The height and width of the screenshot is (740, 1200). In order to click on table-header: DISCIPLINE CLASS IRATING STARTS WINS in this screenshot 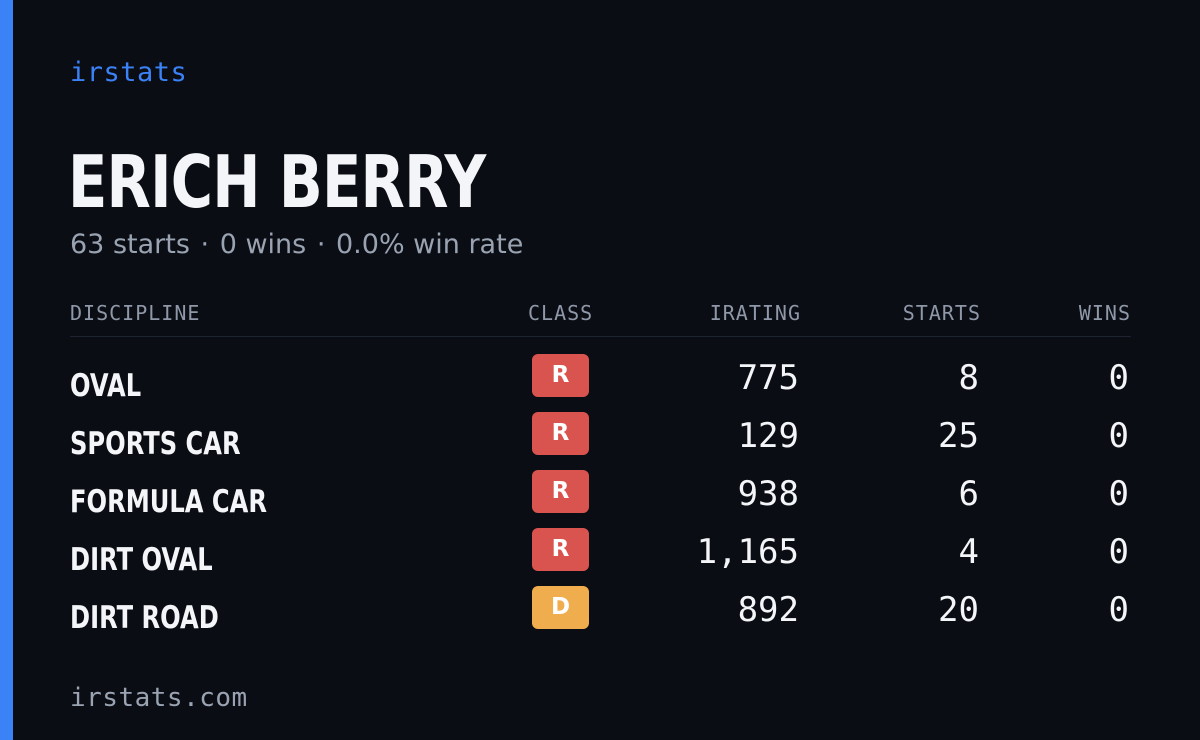, I will do `click(600, 316)`.